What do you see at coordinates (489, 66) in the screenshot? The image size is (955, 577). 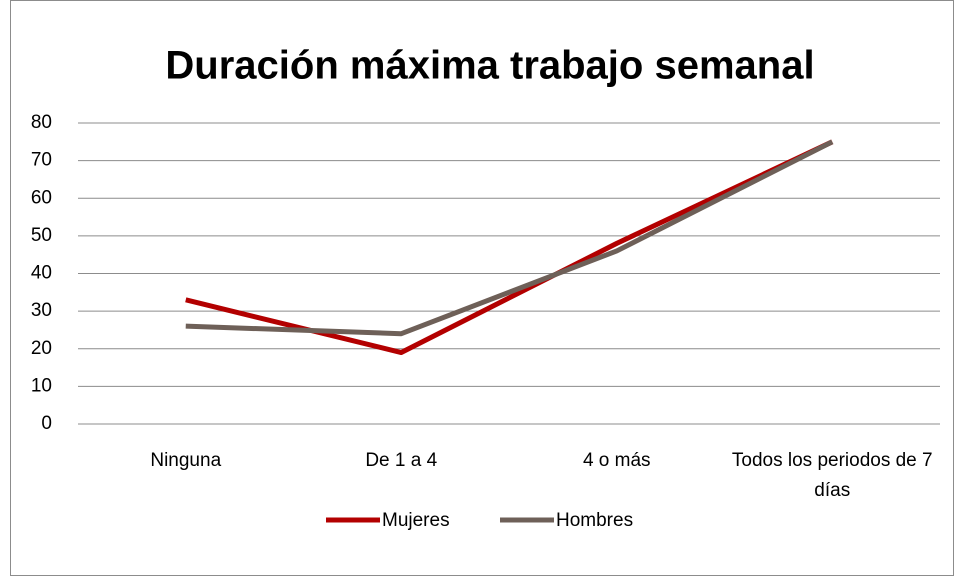 I see `chart-title: Duración máxima trabajo semanal` at bounding box center [489, 66].